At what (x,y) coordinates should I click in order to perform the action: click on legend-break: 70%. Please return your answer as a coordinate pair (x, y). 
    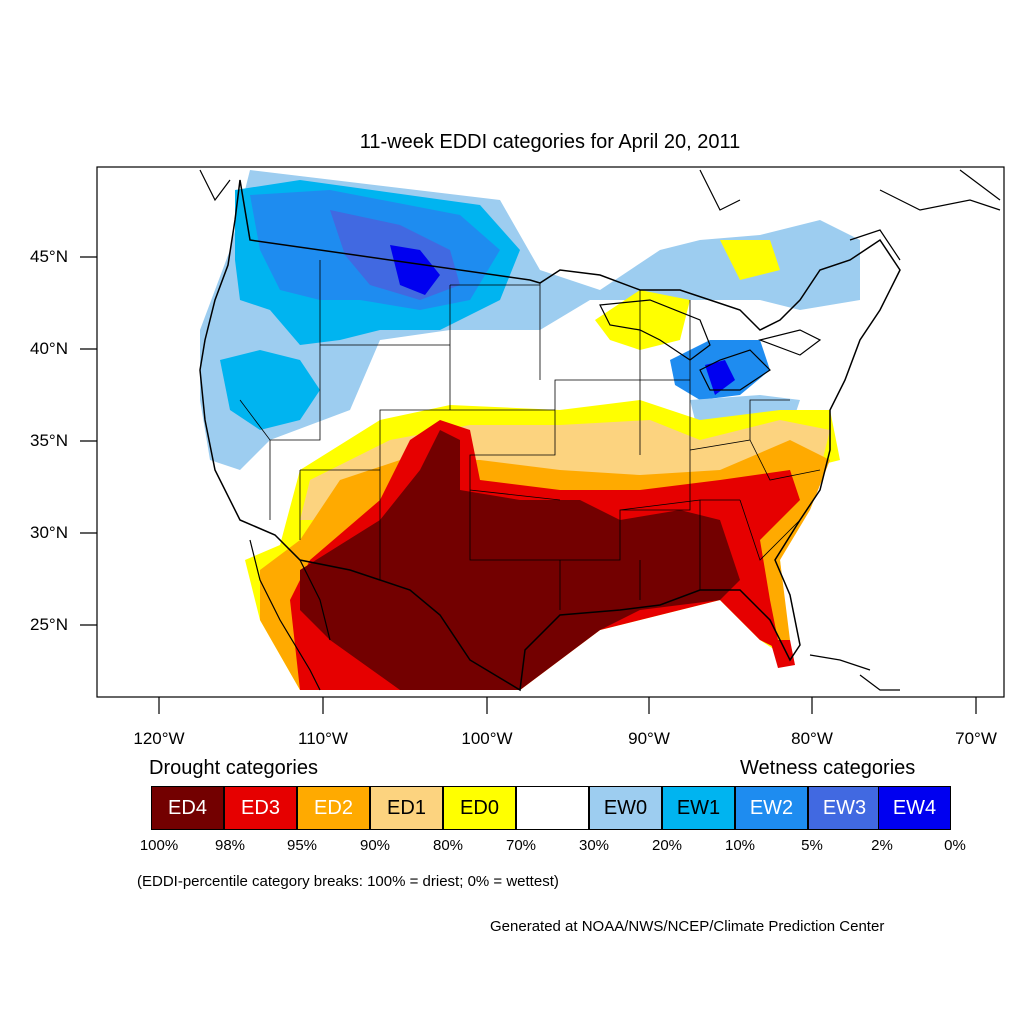
    Looking at the image, I should click on (521, 845).